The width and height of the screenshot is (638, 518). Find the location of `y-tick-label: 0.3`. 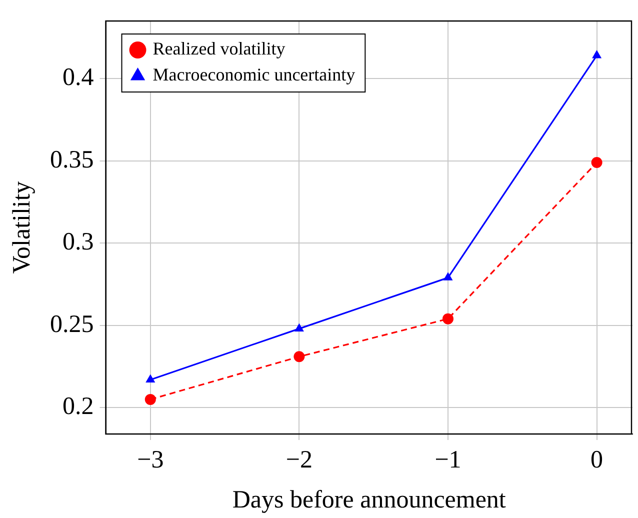

y-tick-label: 0.3 is located at coordinates (78, 242).